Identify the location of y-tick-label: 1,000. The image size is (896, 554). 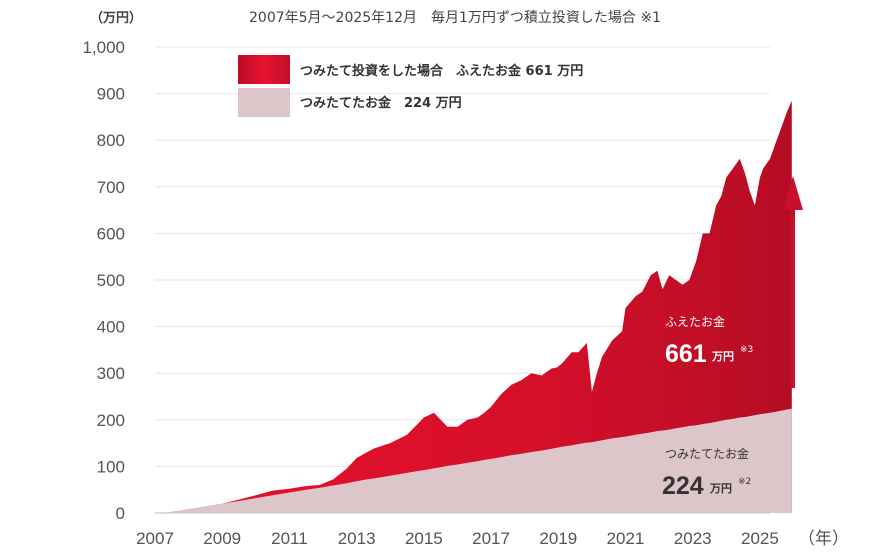
(103, 47).